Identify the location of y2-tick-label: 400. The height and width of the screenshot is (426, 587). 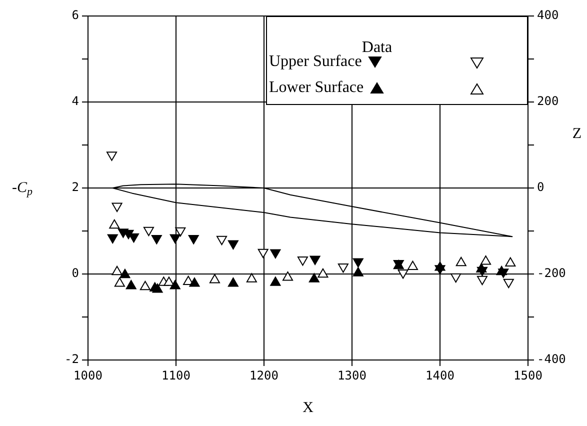
(548, 15).